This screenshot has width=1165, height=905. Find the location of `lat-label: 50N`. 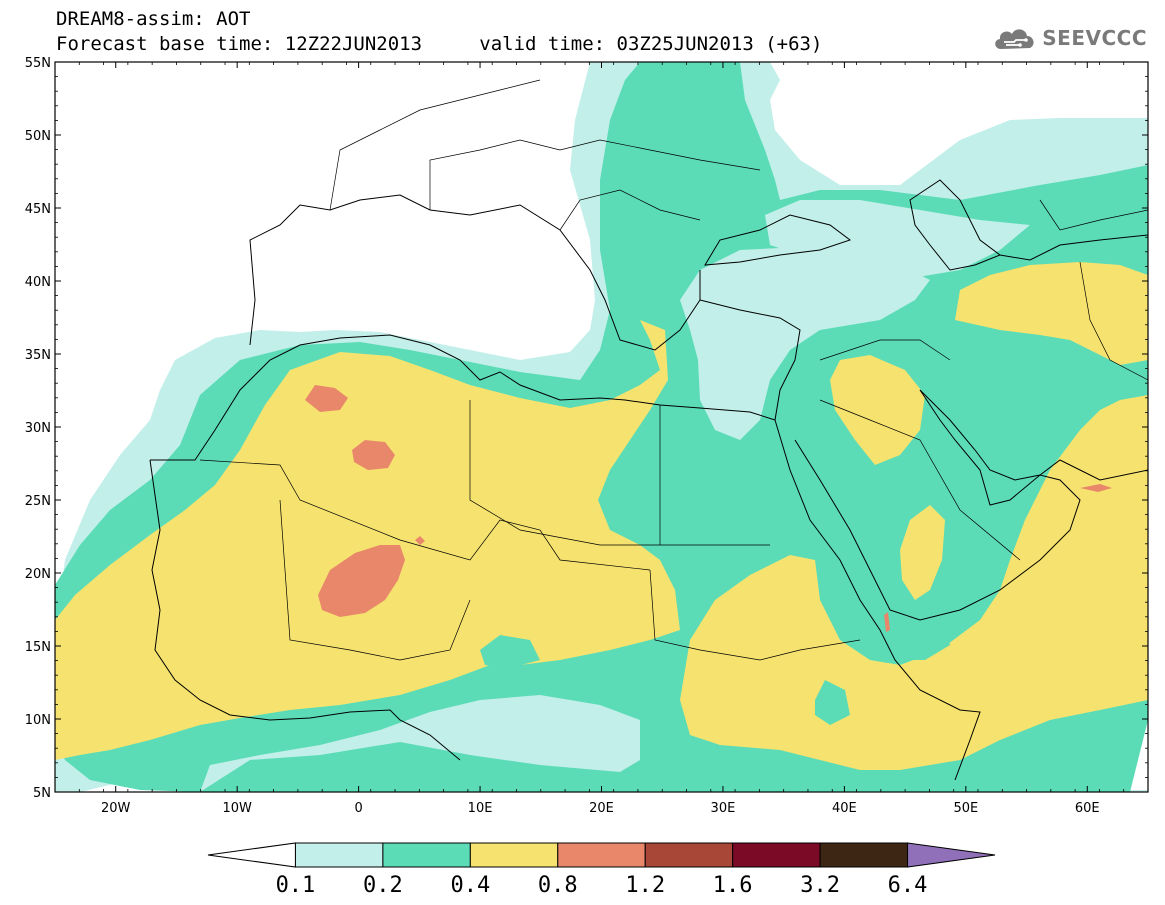

lat-label: 50N is located at coordinates (38, 136).